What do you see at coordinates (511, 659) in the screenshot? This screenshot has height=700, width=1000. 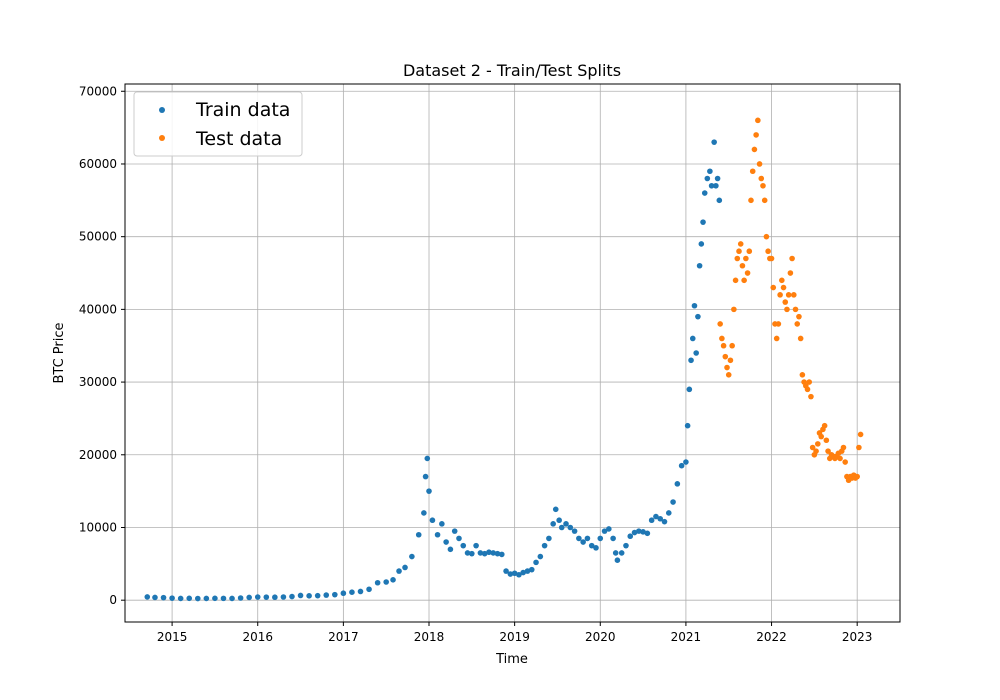 I see `x-axis-label: Time` at bounding box center [511, 659].